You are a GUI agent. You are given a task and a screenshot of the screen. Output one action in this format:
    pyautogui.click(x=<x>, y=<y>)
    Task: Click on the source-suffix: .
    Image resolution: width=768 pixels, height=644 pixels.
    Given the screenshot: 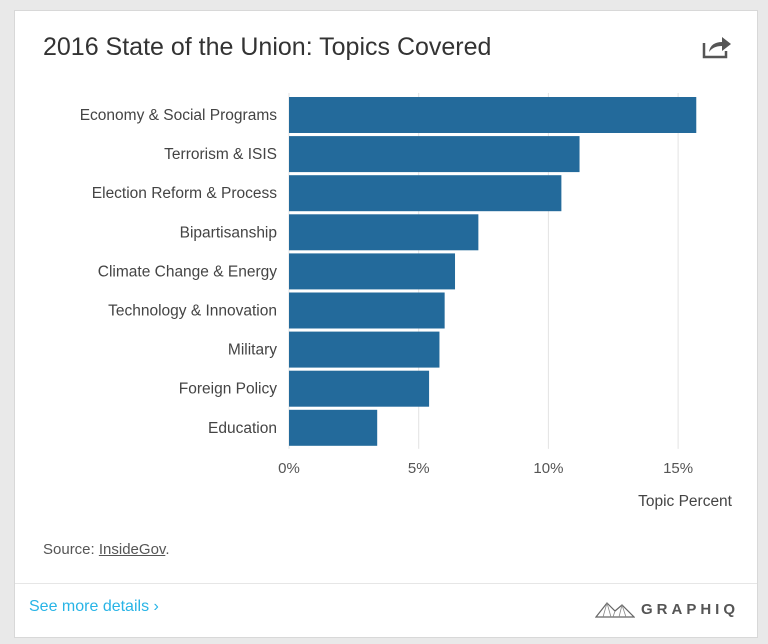 What is the action you would take?
    pyautogui.click(x=167, y=549)
    